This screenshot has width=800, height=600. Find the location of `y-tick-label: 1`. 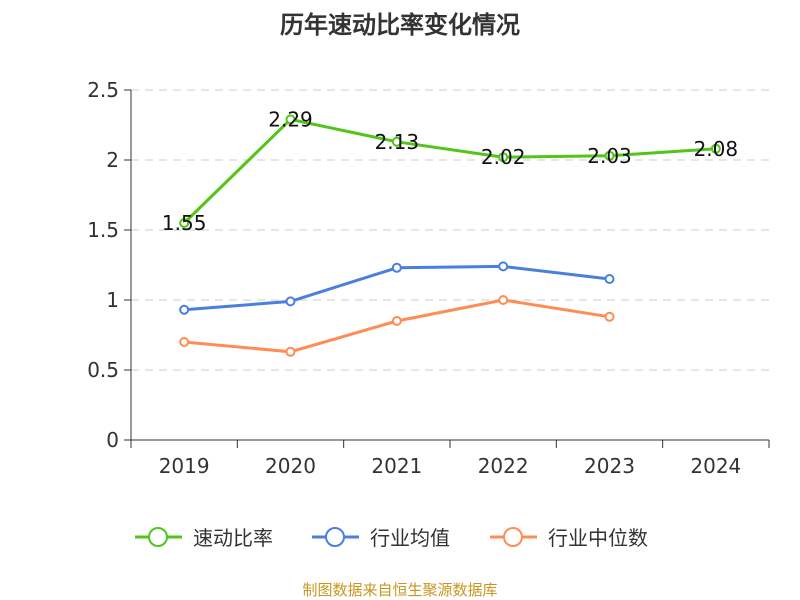

y-tick-label: 1 is located at coordinates (112, 300).